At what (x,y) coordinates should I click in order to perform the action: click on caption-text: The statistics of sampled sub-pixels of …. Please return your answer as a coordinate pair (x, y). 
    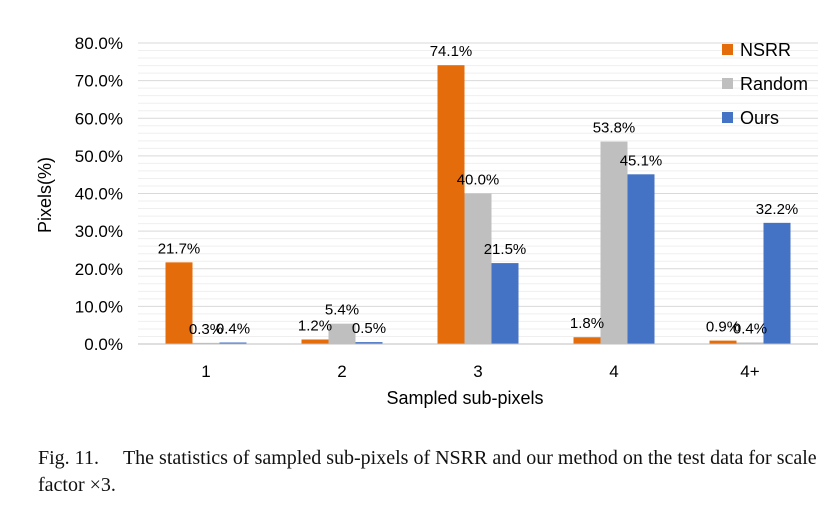
    Looking at the image, I should click on (427, 471).